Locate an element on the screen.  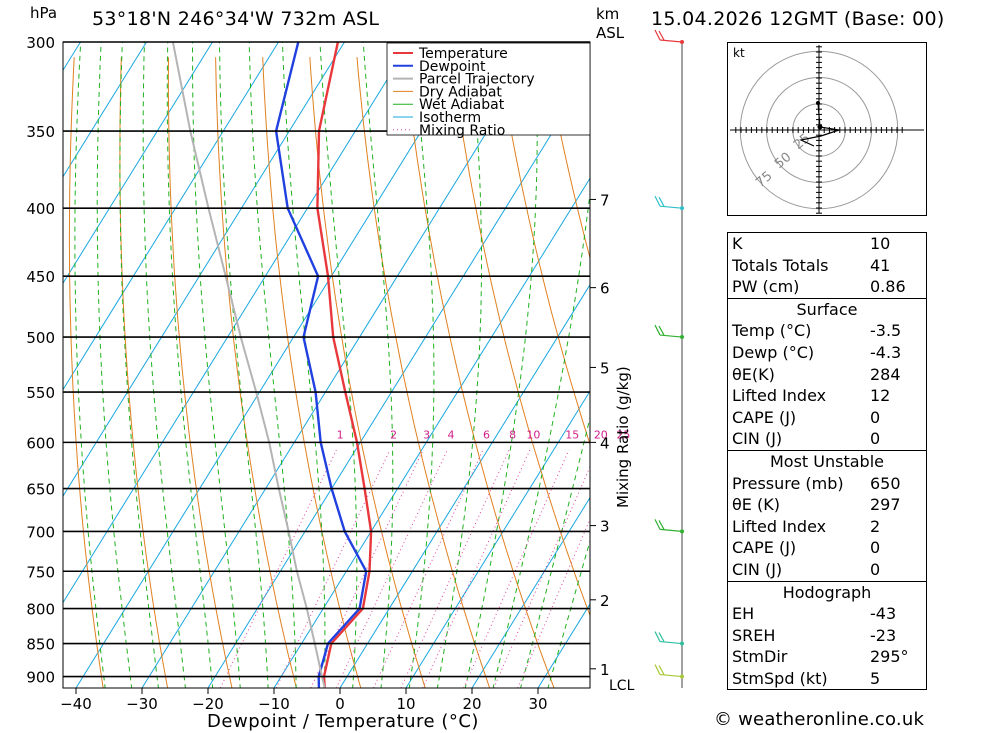
surface-value: -3.5 is located at coordinates (886, 331).